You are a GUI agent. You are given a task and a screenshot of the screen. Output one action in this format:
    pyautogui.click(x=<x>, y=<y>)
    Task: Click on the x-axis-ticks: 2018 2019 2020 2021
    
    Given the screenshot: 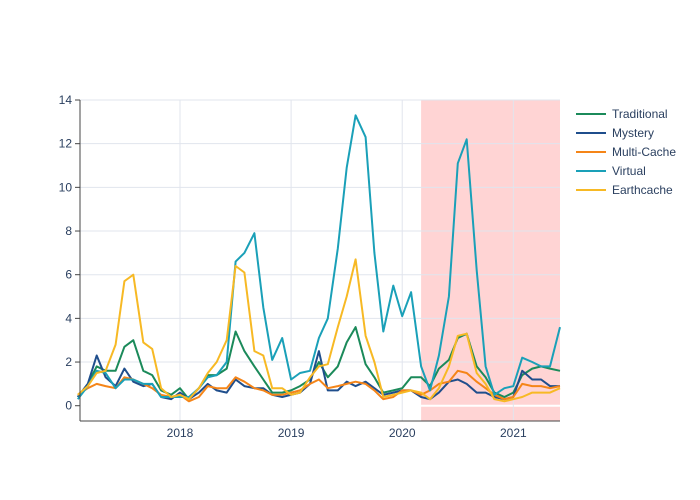 What is the action you would take?
    pyautogui.click(x=347, y=433)
    